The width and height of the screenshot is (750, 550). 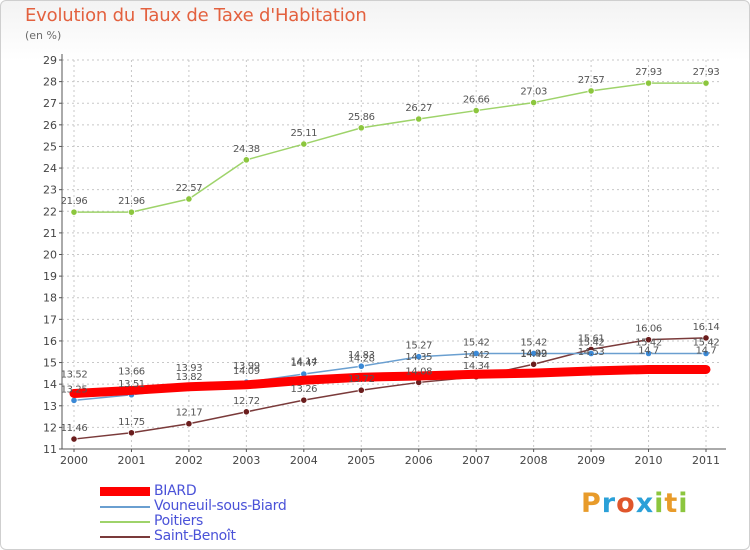 I want to click on y-tick-label: 12, so click(x=50, y=427).